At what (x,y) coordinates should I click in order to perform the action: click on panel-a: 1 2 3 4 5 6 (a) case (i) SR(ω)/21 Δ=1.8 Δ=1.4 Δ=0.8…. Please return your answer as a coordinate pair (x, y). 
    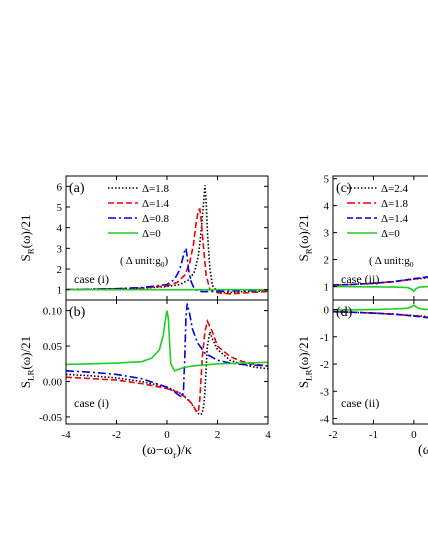
    Looking at the image, I should click on (143, 238).